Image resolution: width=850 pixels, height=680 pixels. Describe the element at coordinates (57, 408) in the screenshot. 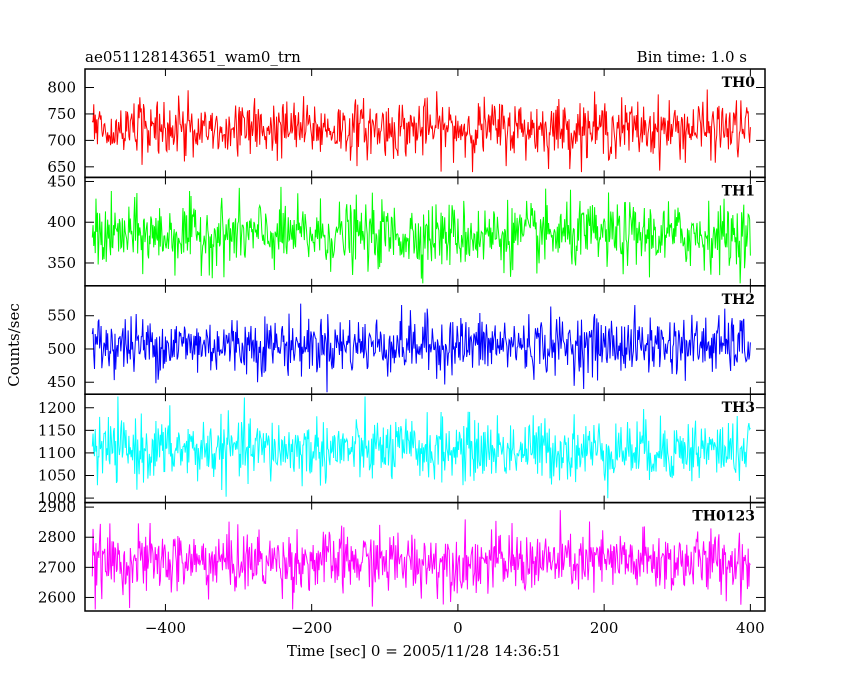

I see `y-tick-label: 1200` at that location.